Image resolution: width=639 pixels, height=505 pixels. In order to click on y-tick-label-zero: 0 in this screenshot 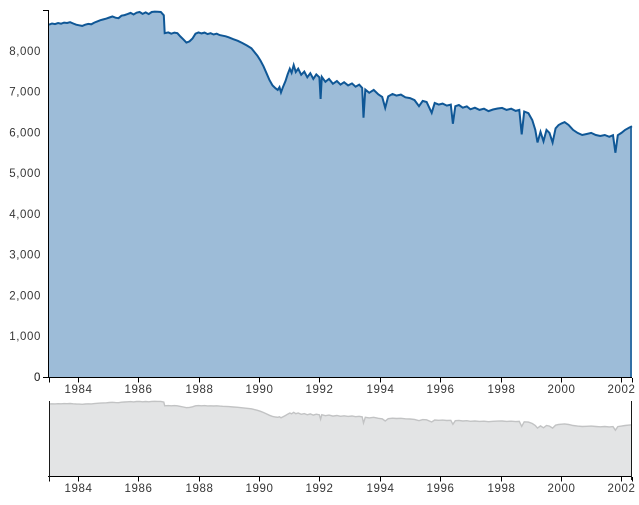, I will do `click(37, 378)`.